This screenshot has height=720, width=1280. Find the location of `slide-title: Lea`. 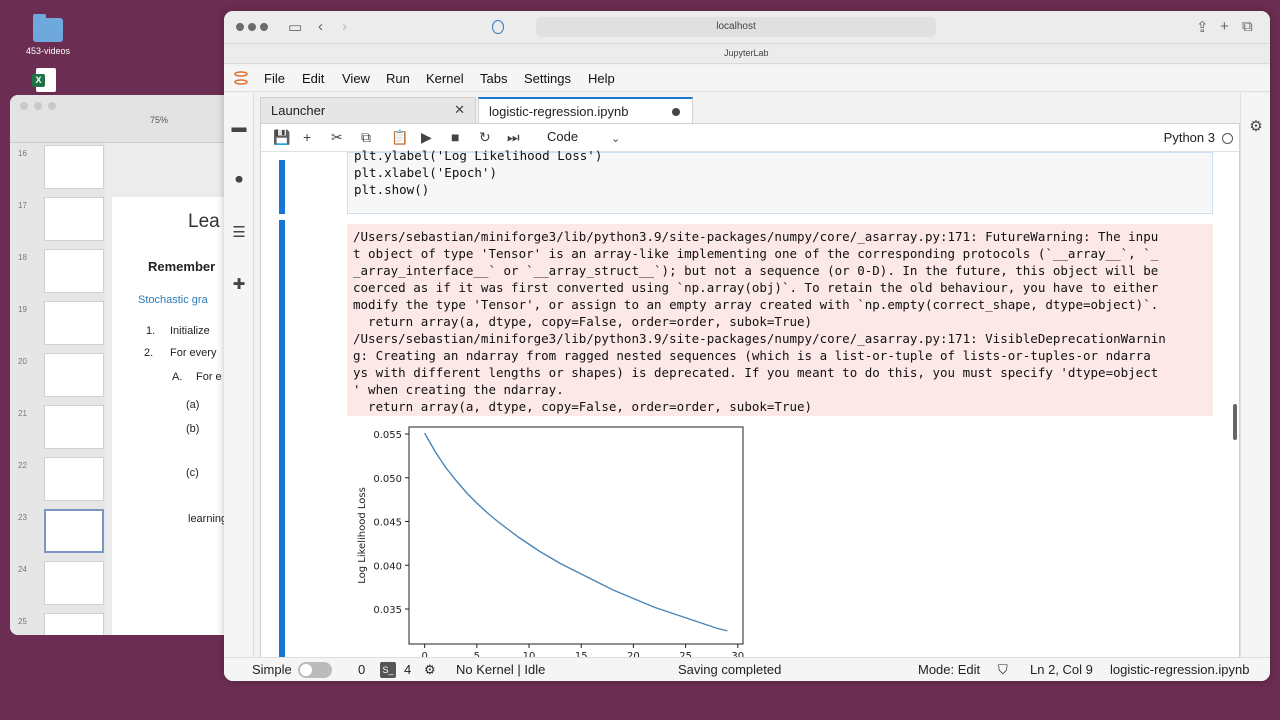

slide-title: Lea is located at coordinates (204, 221).